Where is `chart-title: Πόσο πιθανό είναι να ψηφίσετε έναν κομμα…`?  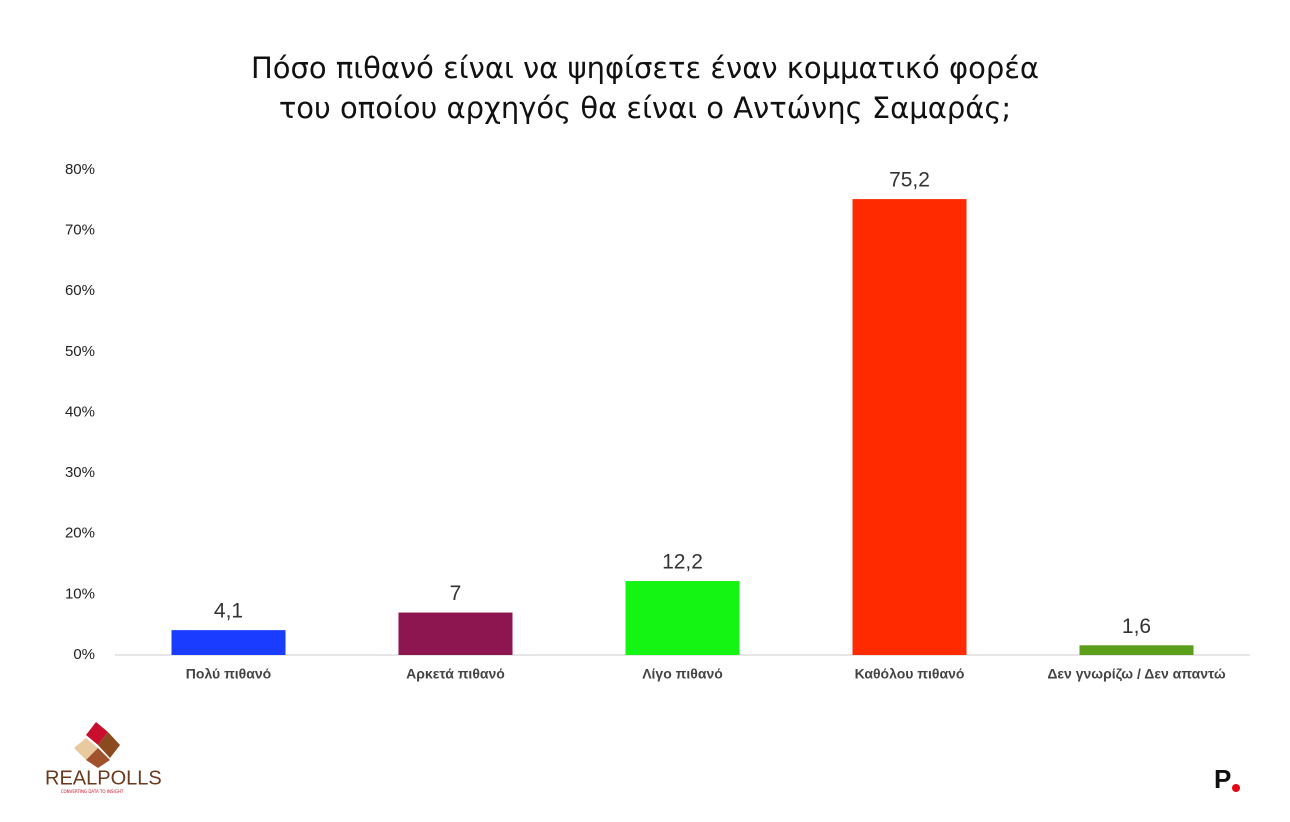 chart-title: Πόσο πιθανό είναι να ψηφίσετε έναν κομμα… is located at coordinates (645, 68).